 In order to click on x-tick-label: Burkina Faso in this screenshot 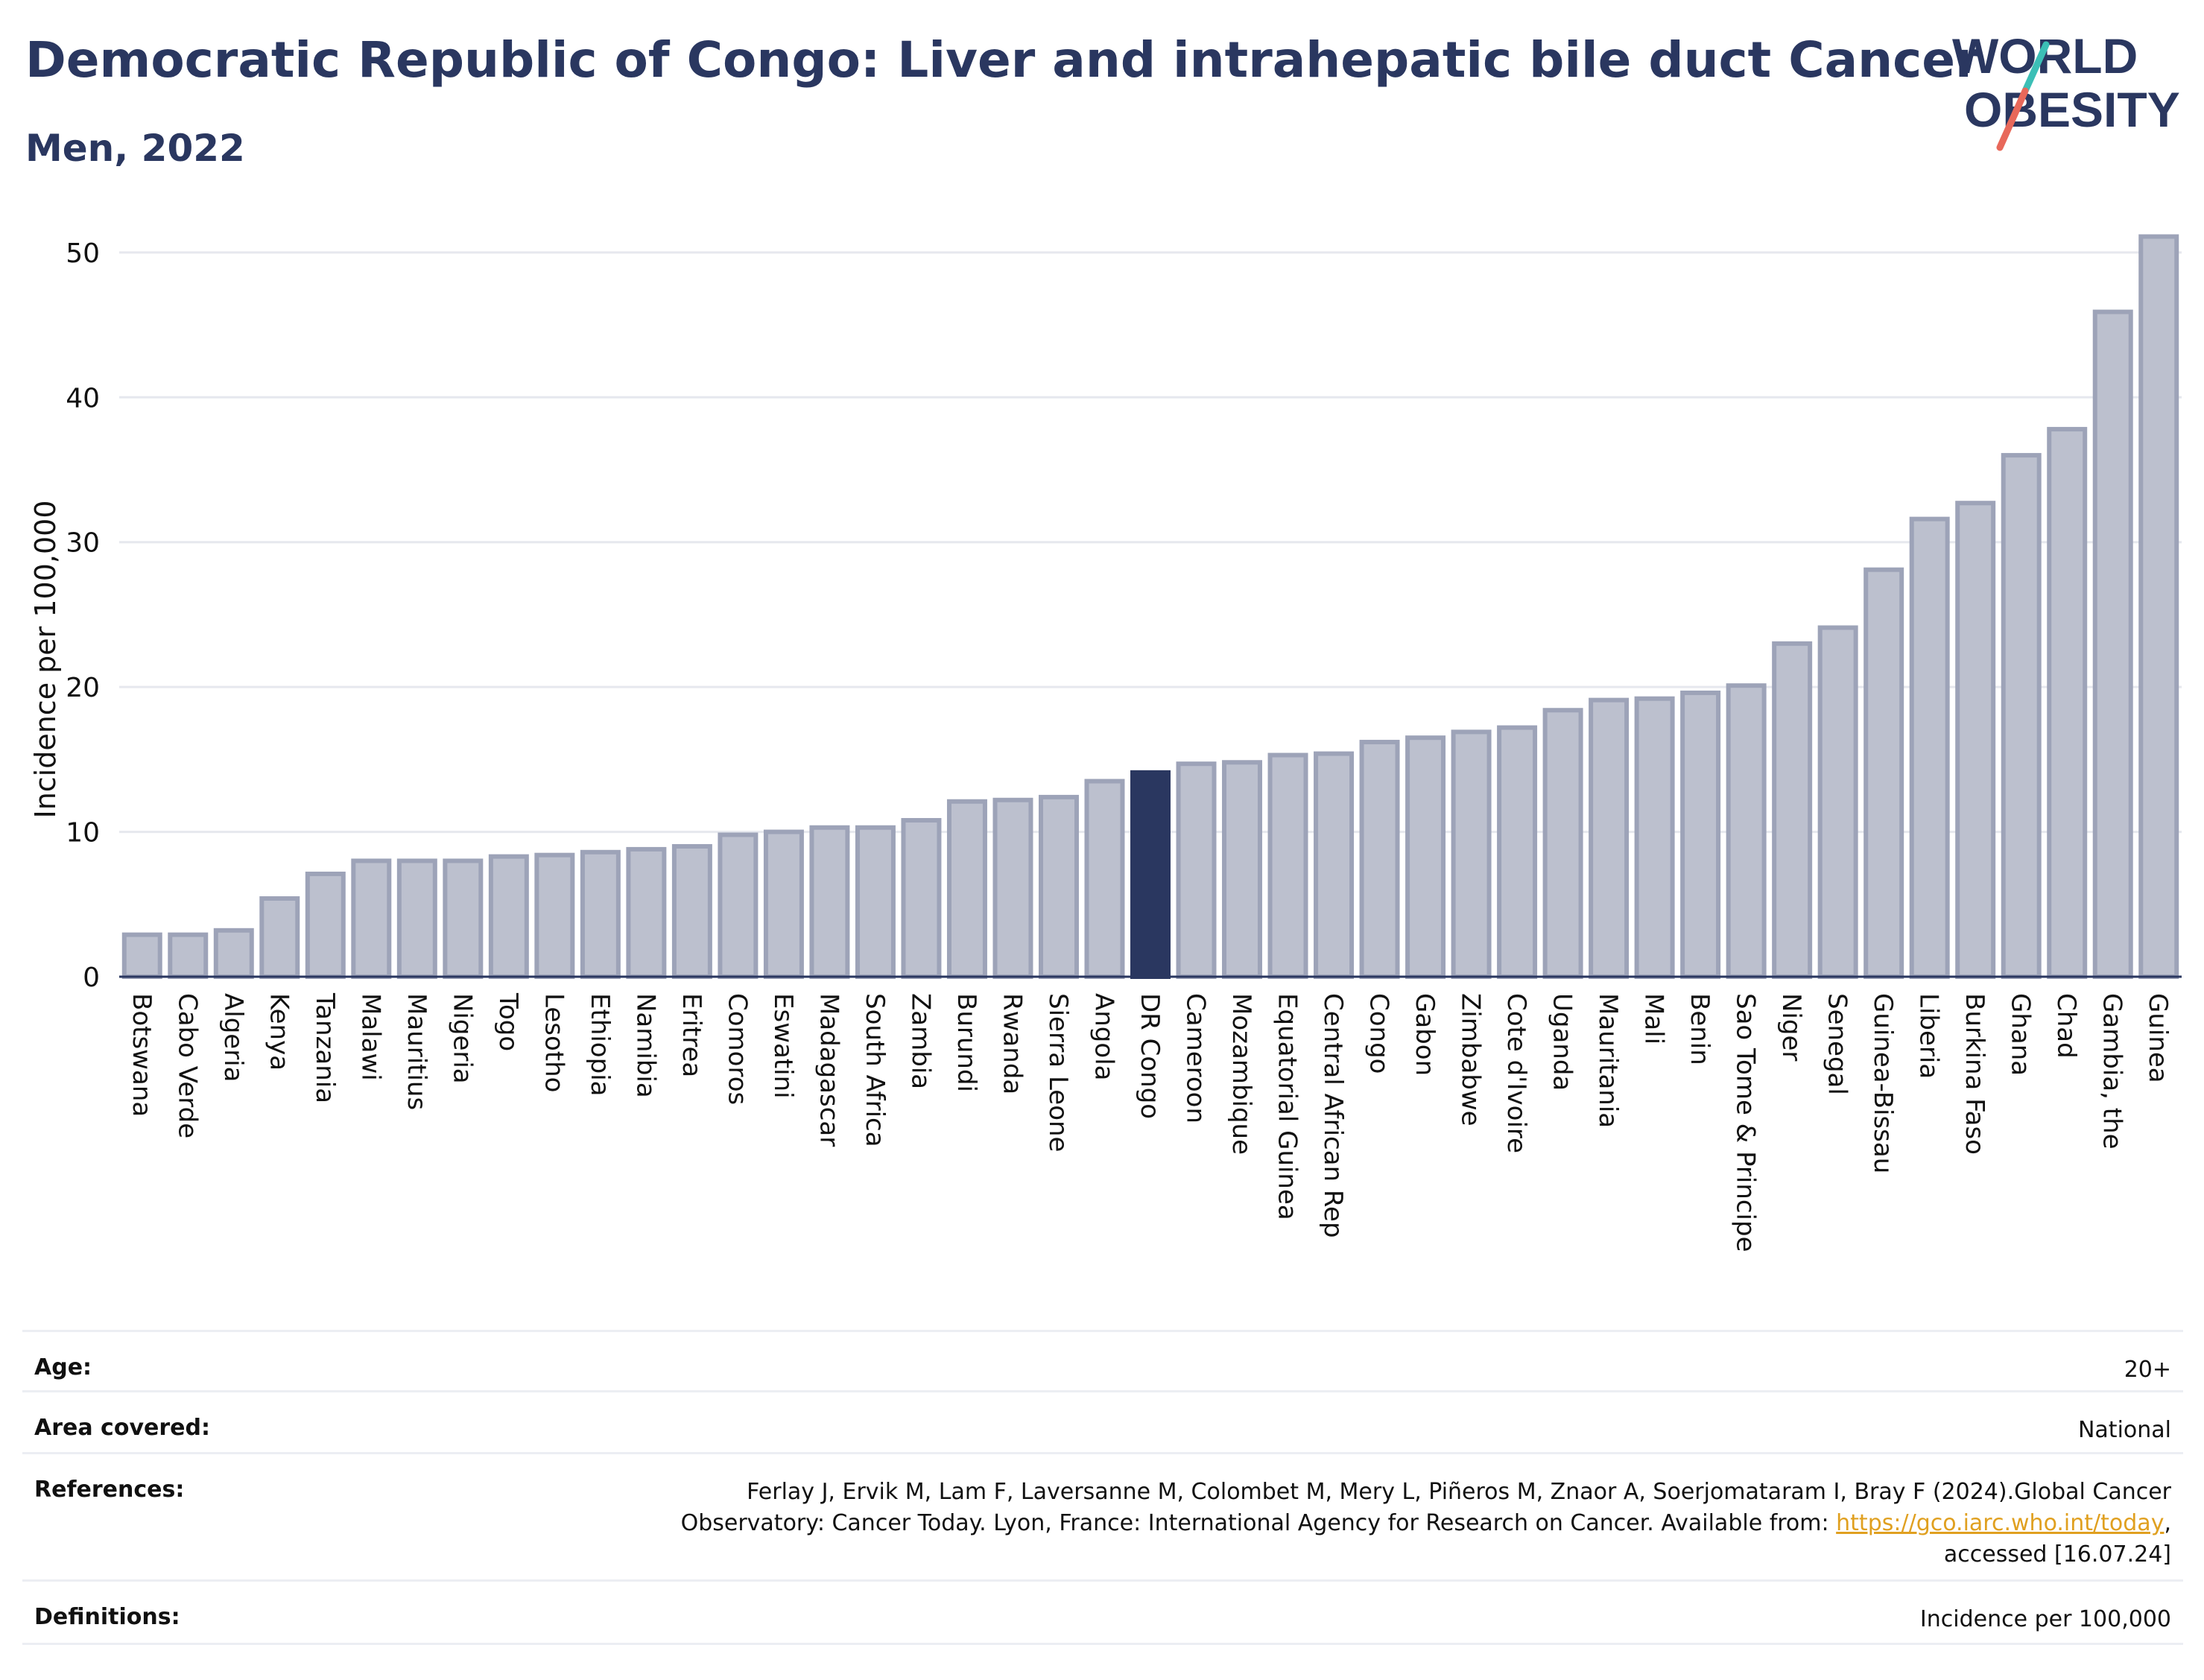, I will do `click(1974, 1074)`.